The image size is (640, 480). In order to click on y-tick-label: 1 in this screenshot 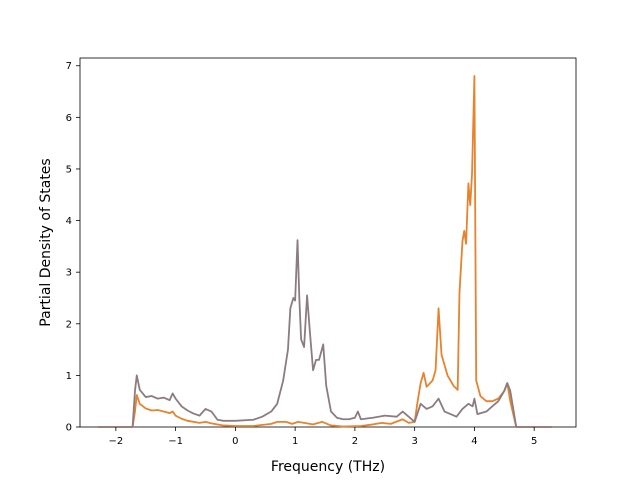, I will do `click(69, 376)`.